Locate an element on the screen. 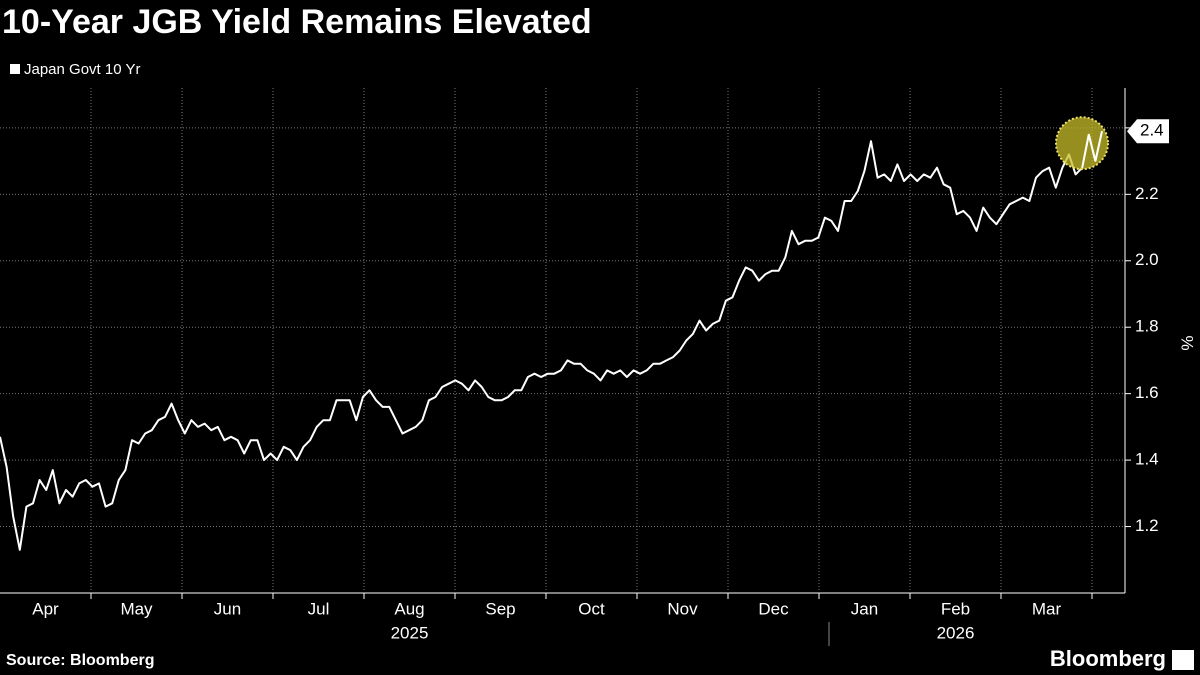 The height and width of the screenshot is (675, 1200). y-tick-label: 2.0 is located at coordinates (1147, 259).